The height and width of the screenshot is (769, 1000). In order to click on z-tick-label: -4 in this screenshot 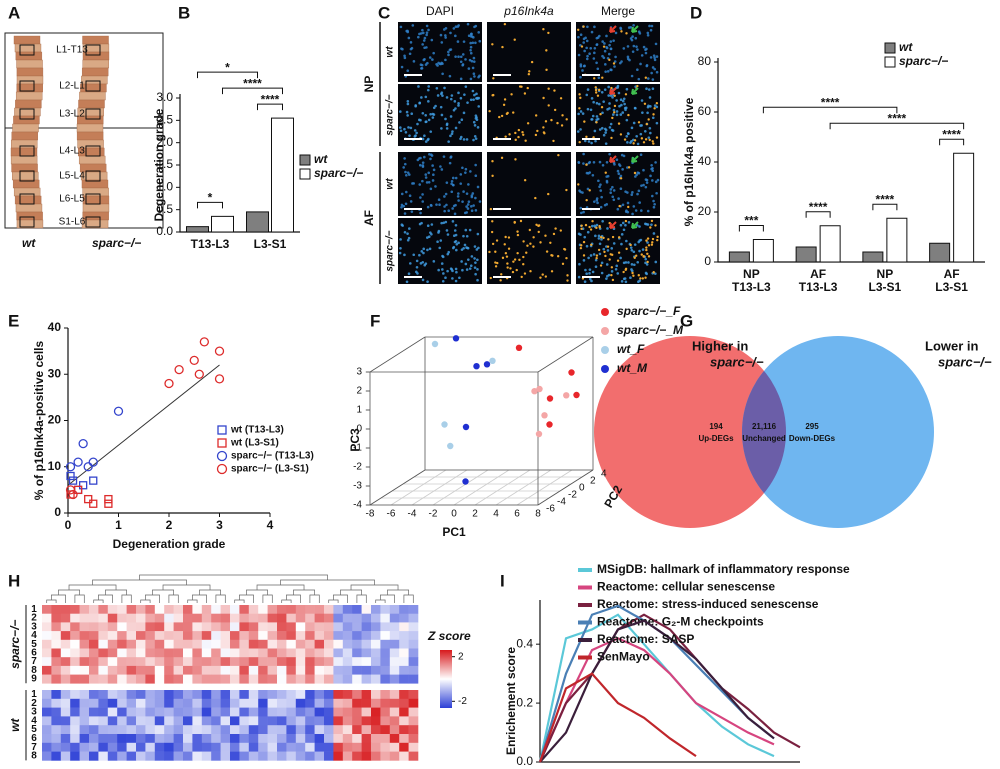, I will do `click(357, 505)`.